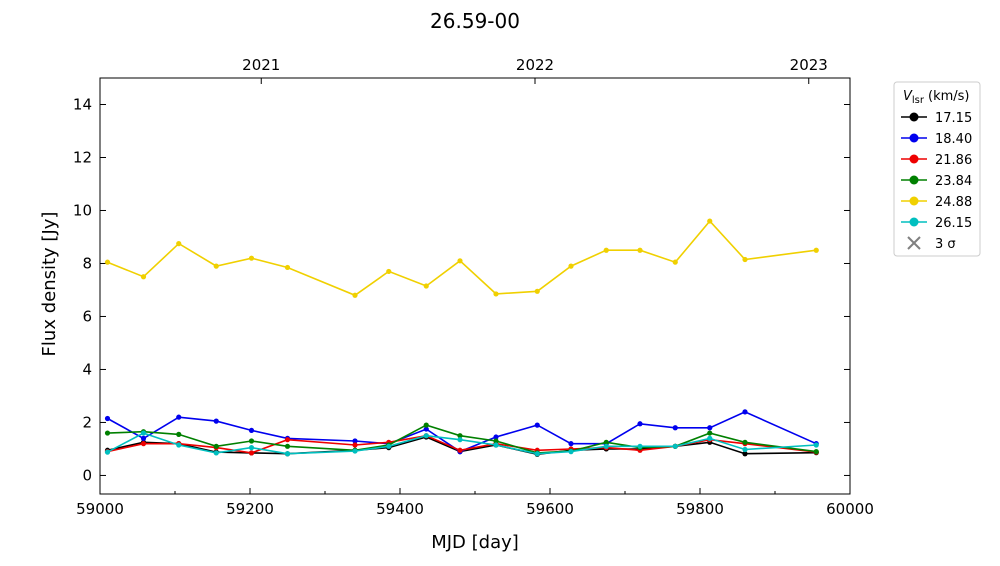 The width and height of the screenshot is (1000, 566). I want to click on top-tick-label: 2022, so click(535, 65).